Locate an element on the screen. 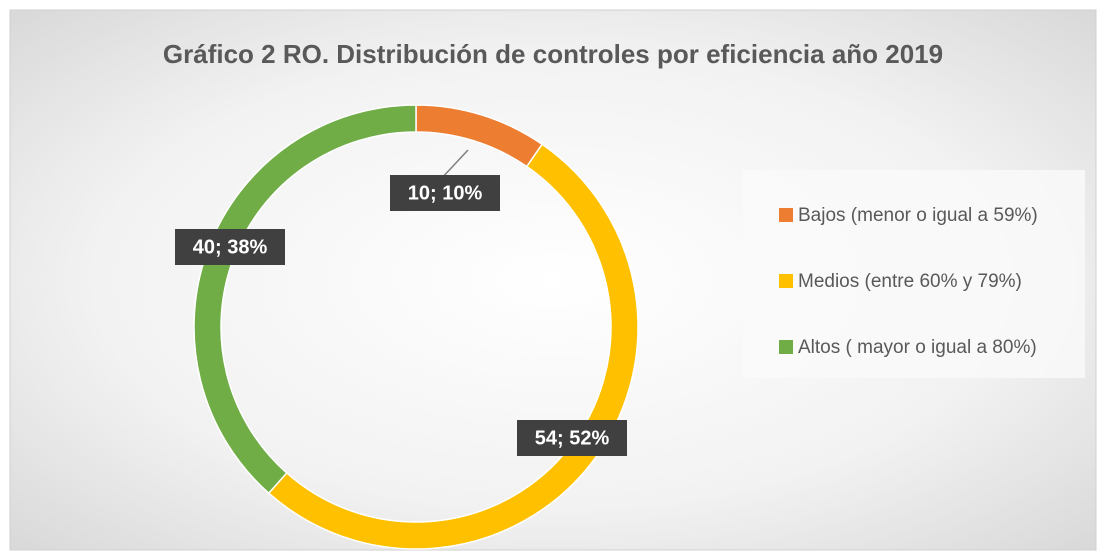 The image size is (1106, 556). legend-box is located at coordinates (914, 274).